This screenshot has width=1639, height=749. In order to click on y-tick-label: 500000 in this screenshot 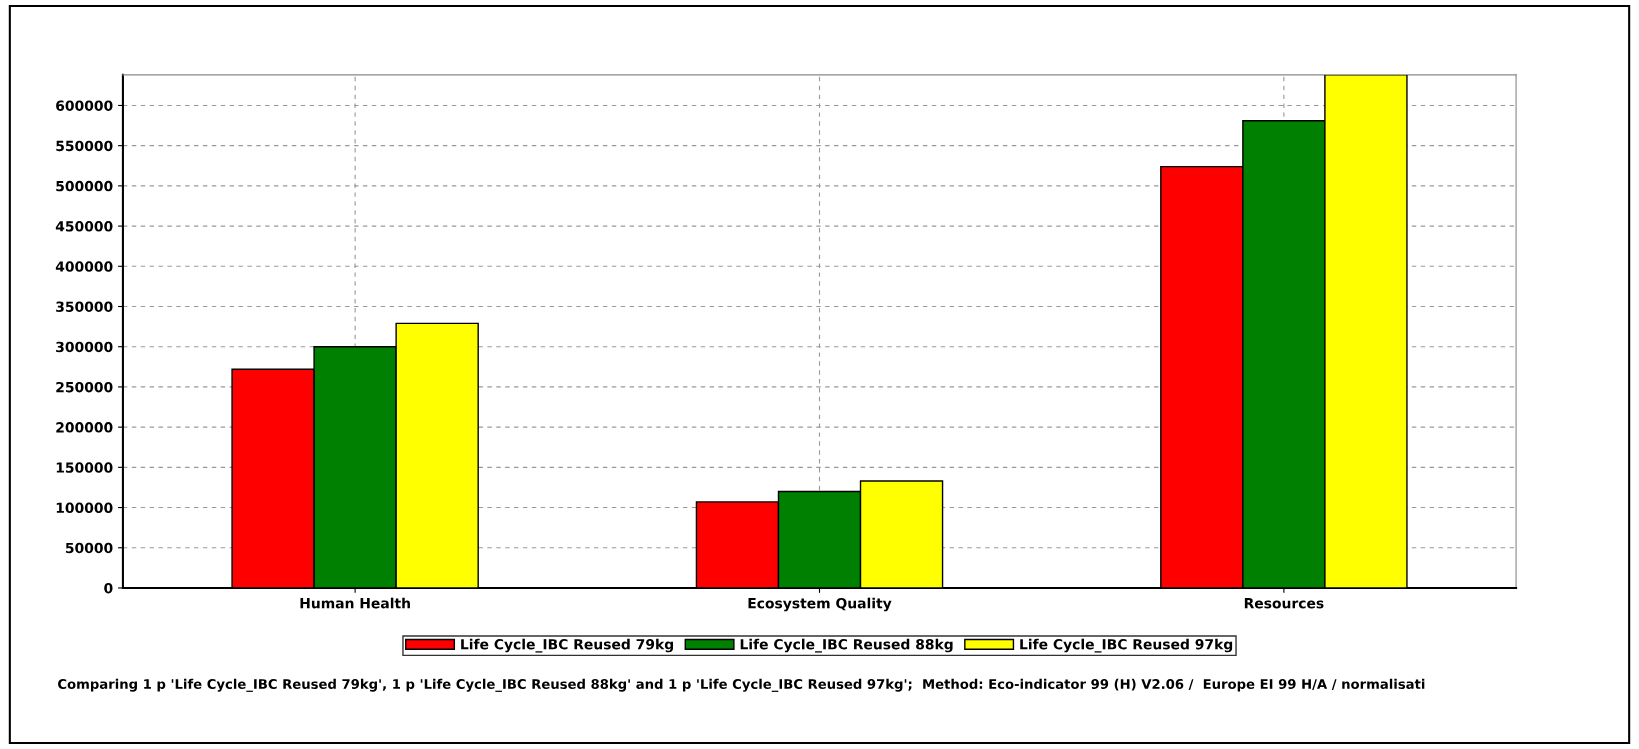, I will do `click(84, 186)`.